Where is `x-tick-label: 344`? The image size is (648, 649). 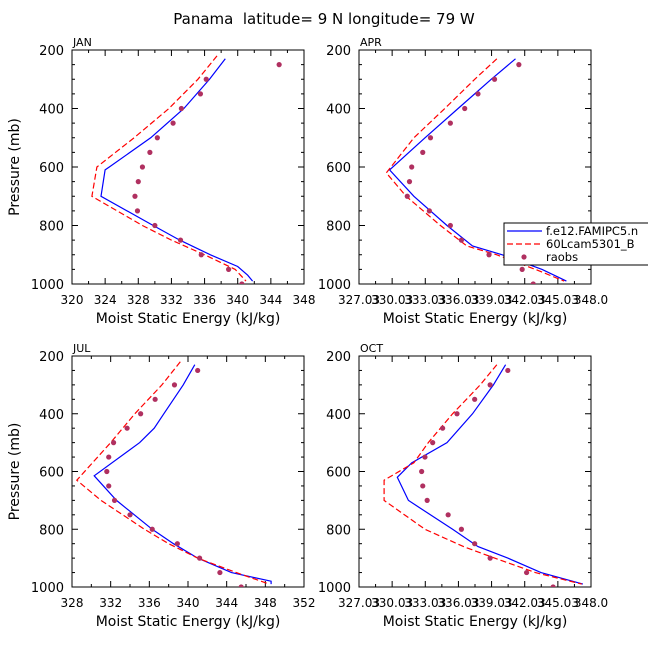 x-tick-label: 344 is located at coordinates (226, 603).